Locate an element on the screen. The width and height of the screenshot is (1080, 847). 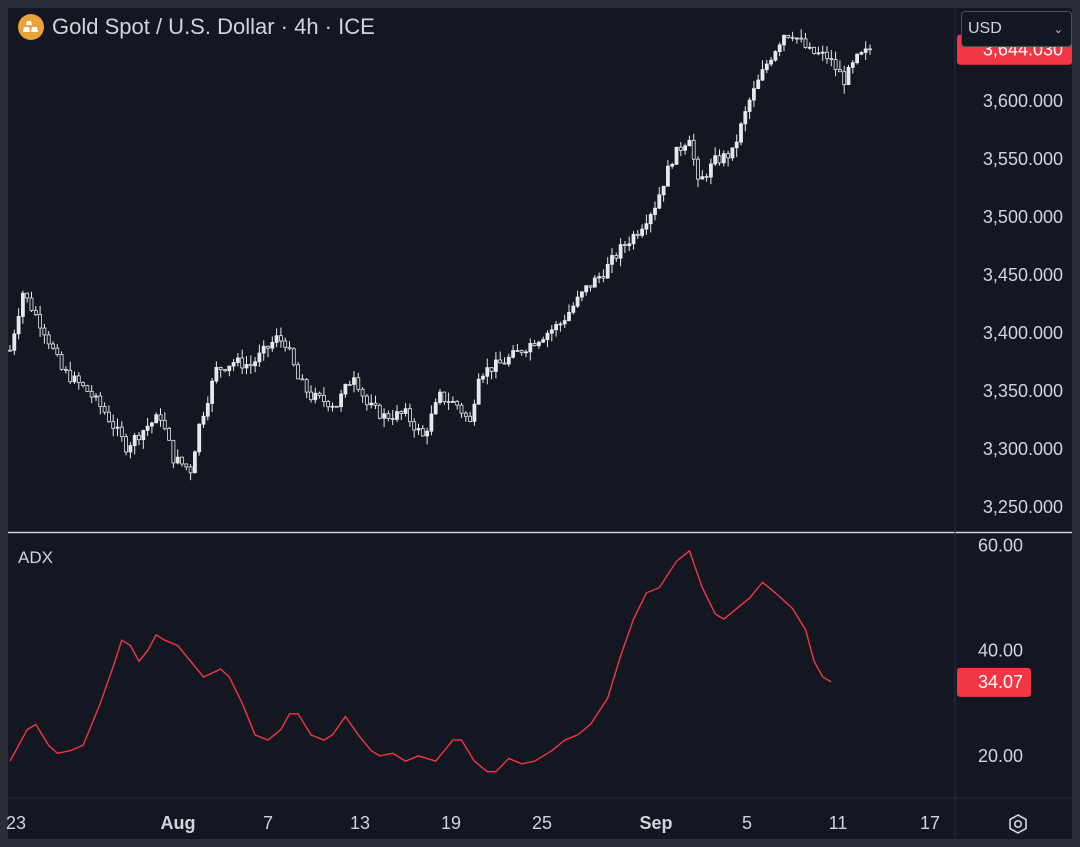
adx-tick-label: 20.00 is located at coordinates (1000, 756).